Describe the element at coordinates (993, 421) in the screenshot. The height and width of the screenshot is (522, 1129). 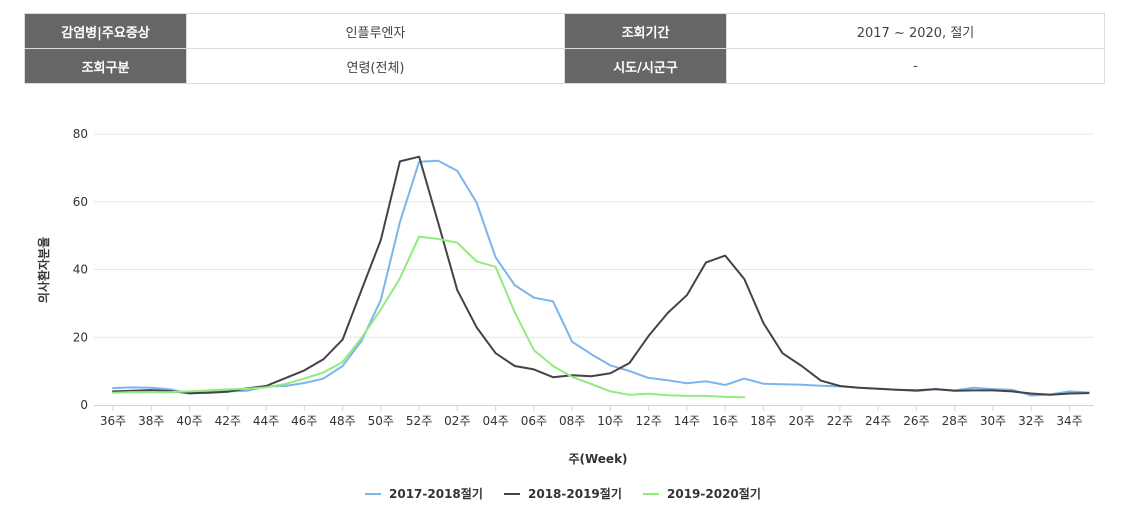
I see `x-tick-label: 30주` at that location.